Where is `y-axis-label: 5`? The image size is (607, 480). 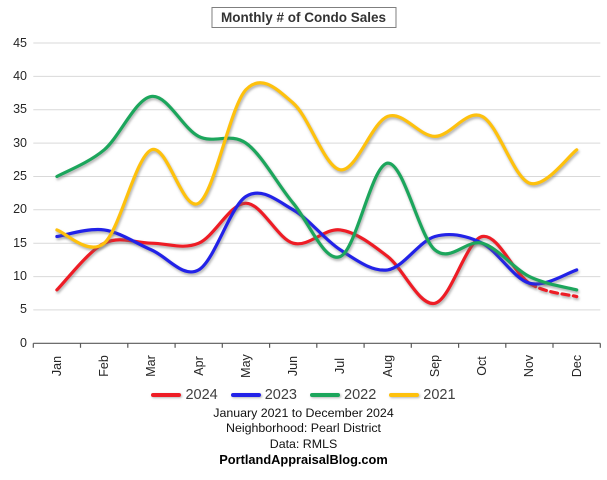
y-axis-label: 5 is located at coordinates (23, 309).